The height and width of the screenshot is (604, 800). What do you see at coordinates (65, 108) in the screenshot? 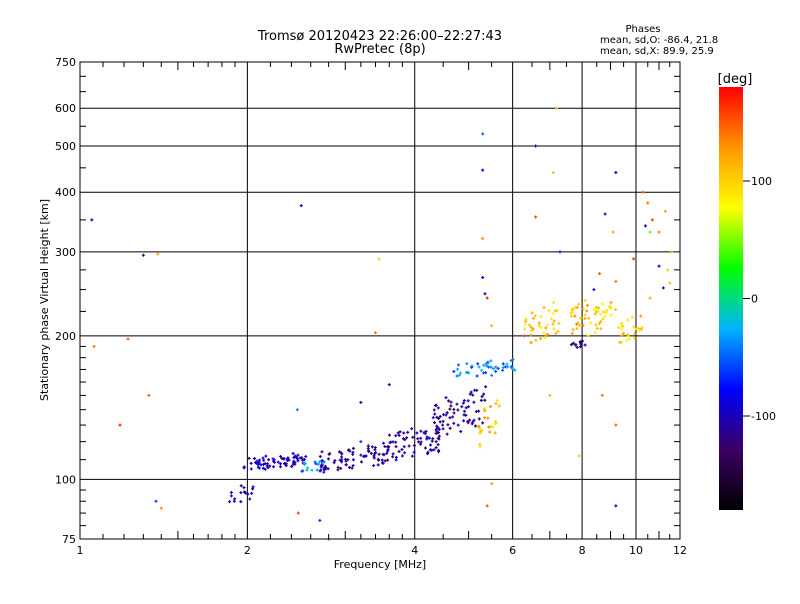
I see `y-tick-label: 600` at bounding box center [65, 108].